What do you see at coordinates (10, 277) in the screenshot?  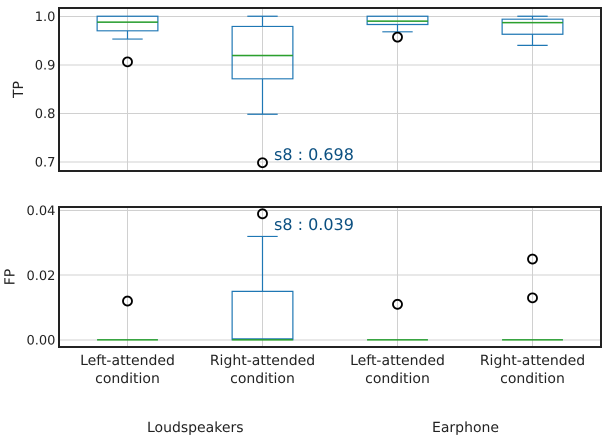 I see `y-axis-title: FP` at bounding box center [10, 277].